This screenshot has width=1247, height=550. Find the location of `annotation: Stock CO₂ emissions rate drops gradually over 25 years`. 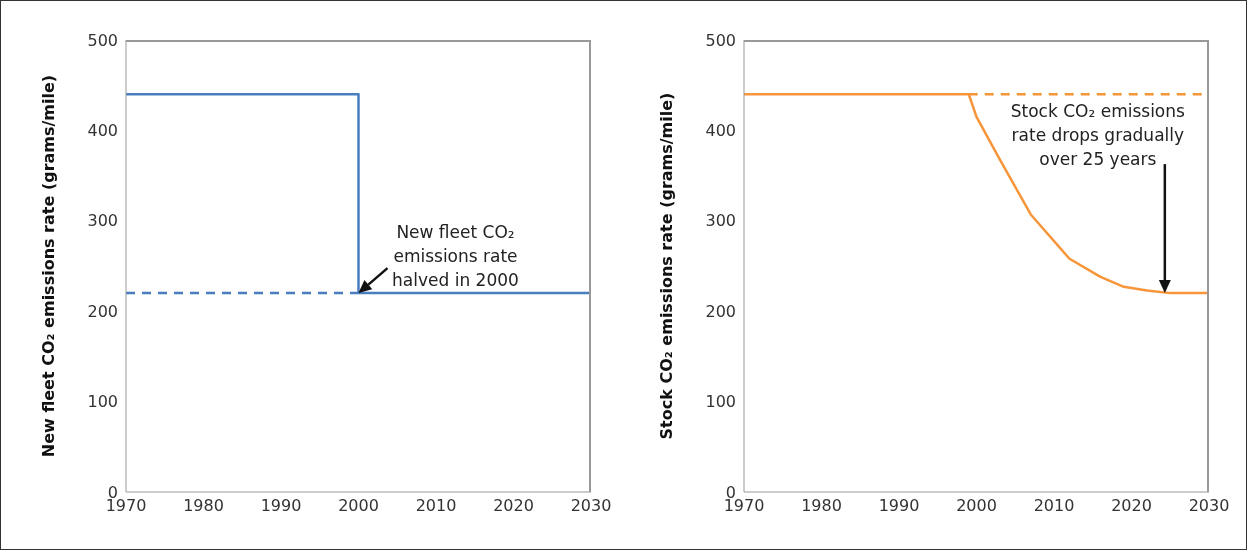

annotation: Stock CO₂ emissions rate drops gradually over 25 years is located at coordinates (1098, 135).